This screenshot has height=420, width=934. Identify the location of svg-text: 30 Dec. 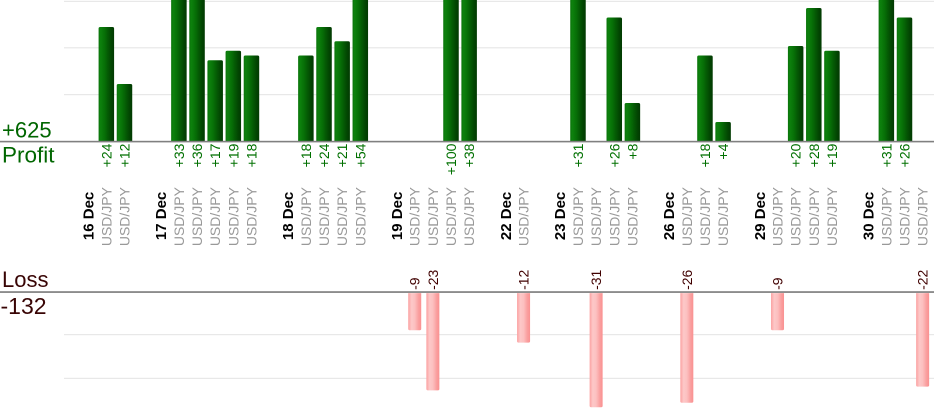
(869, 216).